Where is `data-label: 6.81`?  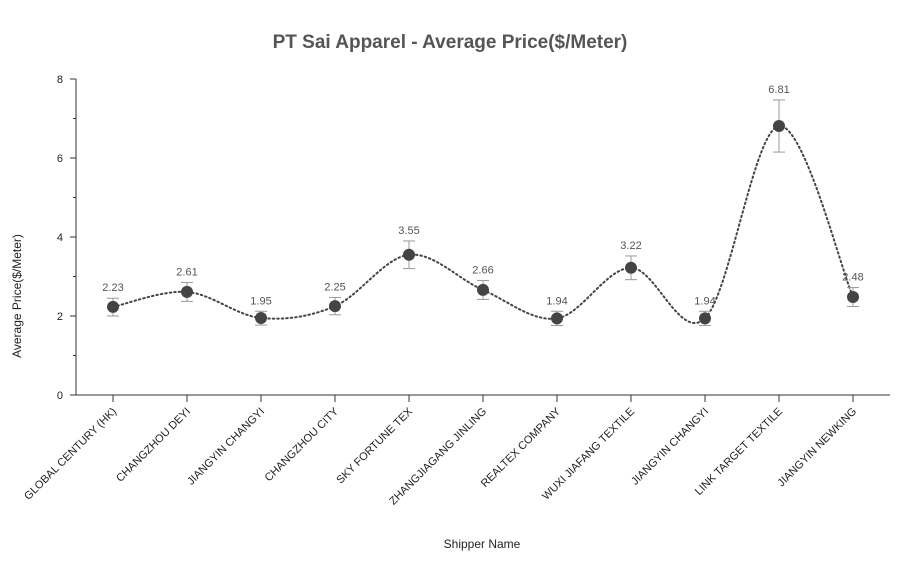
data-label: 6.81 is located at coordinates (778, 90).